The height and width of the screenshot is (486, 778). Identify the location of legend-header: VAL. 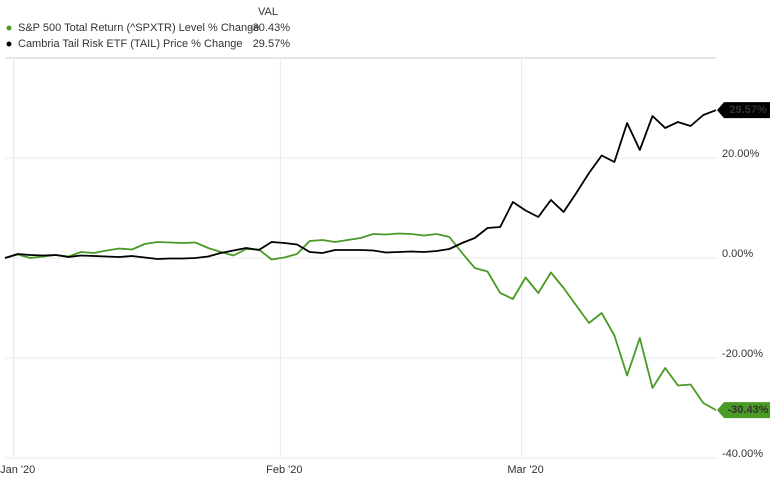
(268, 12).